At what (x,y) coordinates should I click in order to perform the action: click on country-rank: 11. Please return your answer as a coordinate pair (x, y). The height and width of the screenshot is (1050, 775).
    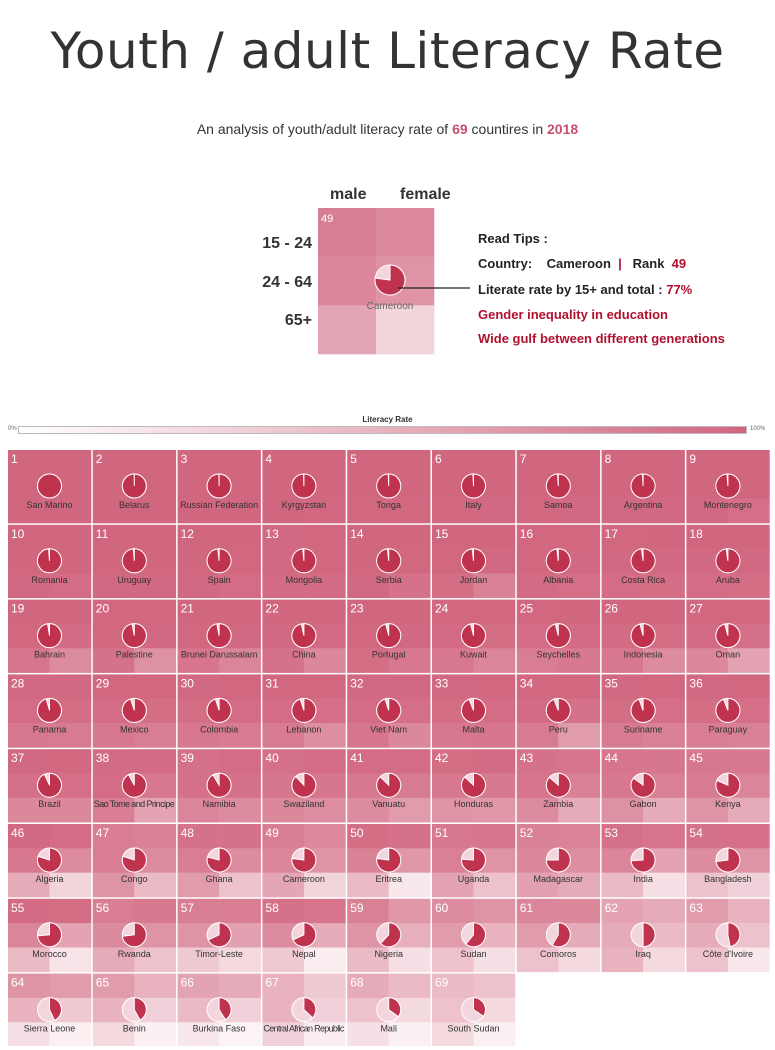
    Looking at the image, I should click on (102, 534).